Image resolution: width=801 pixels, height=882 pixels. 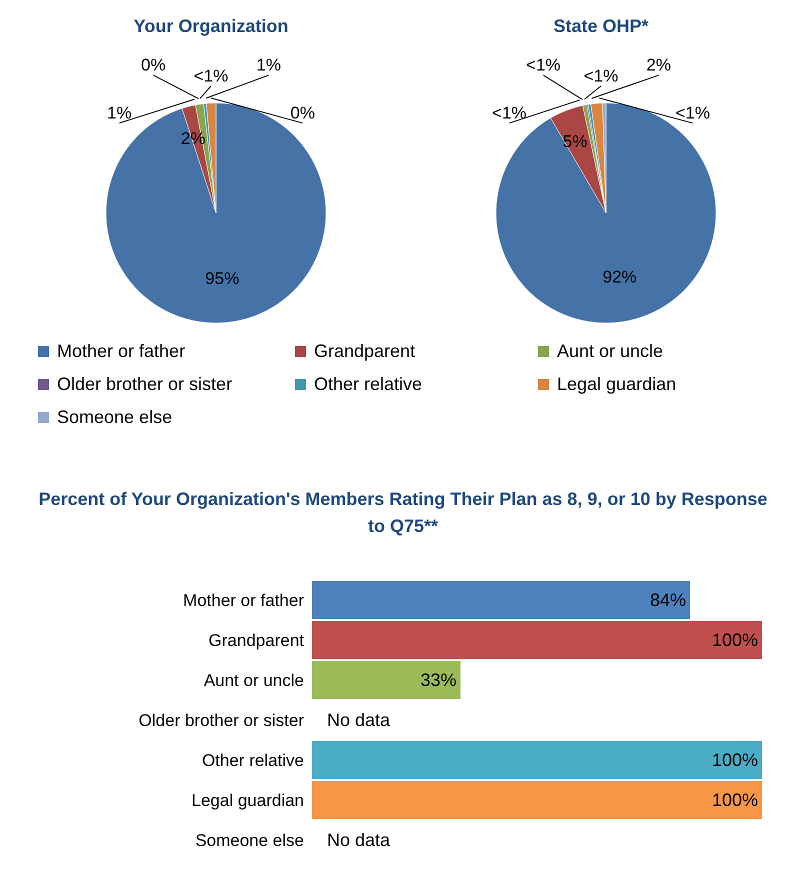 What do you see at coordinates (658, 65) in the screenshot?
I see `data-label: 2%` at bounding box center [658, 65].